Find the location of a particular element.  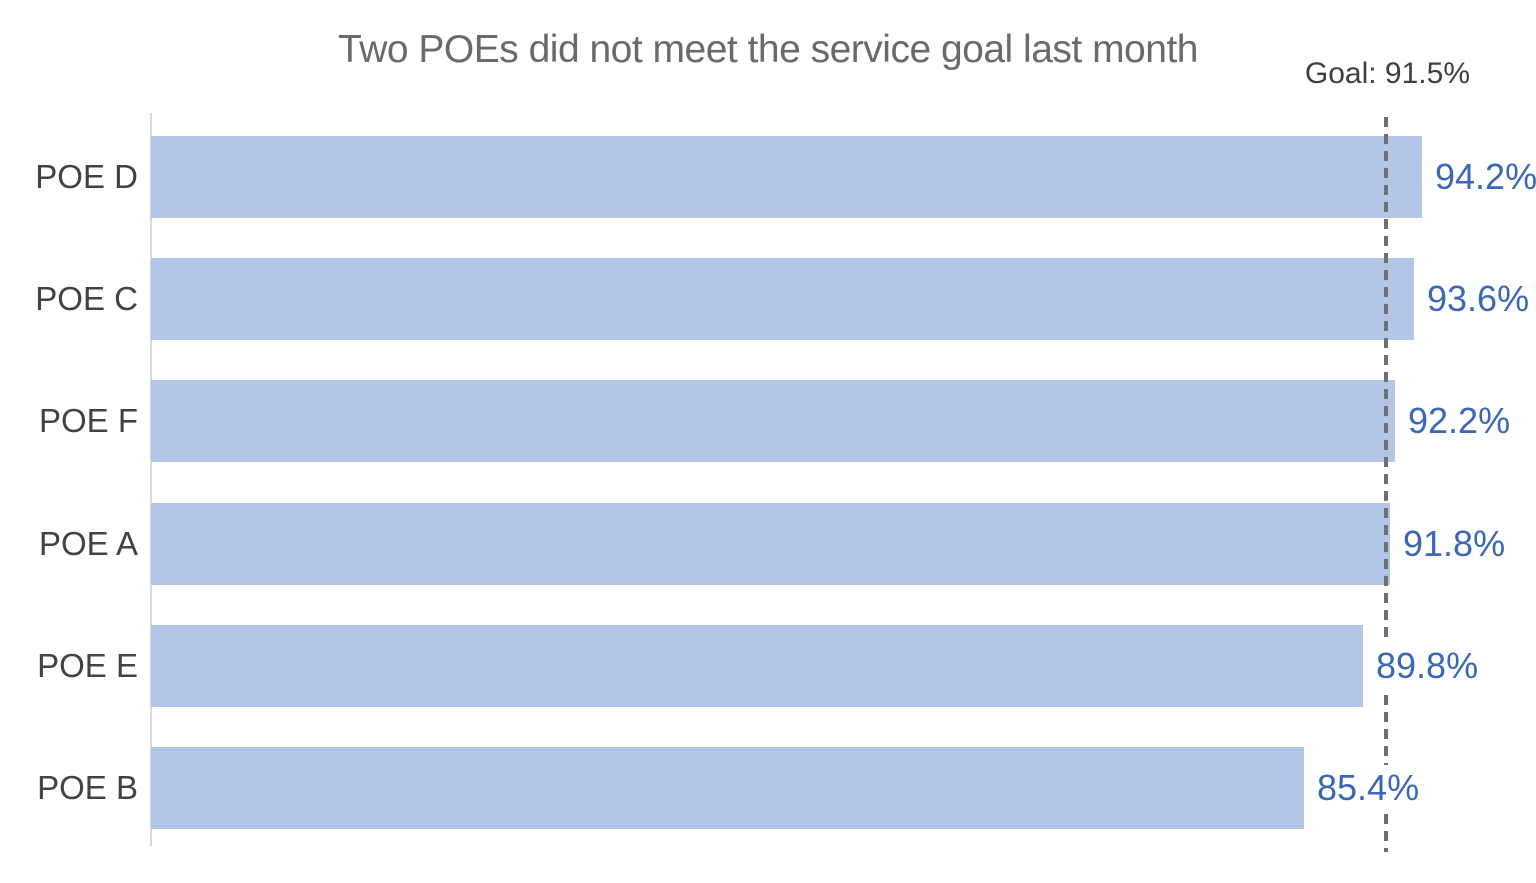

value-label: 93.6% is located at coordinates (1478, 299).